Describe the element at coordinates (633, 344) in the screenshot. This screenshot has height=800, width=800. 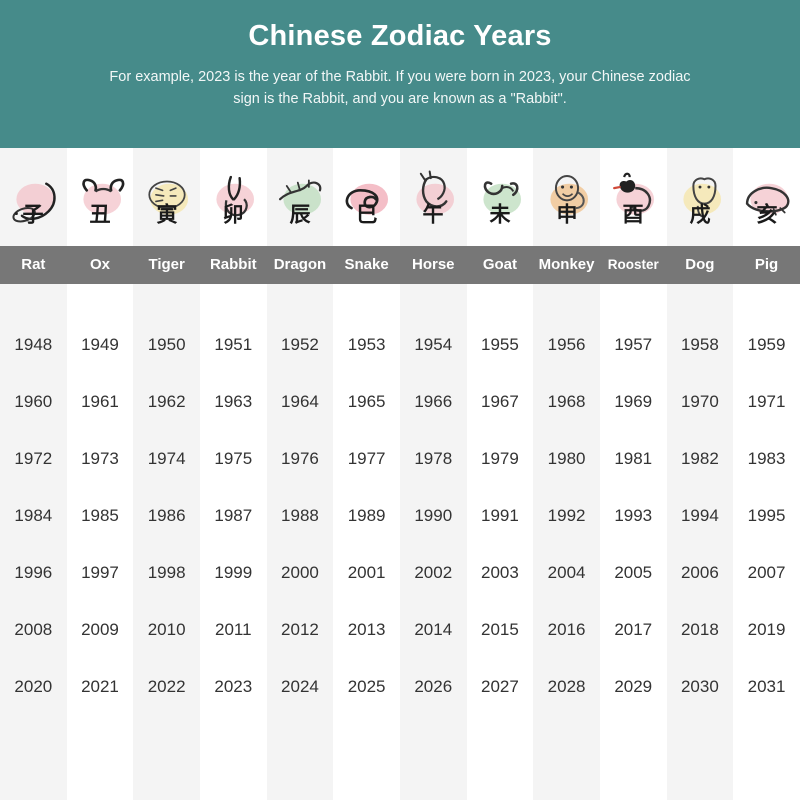
I see `year-cell: 1957` at that location.